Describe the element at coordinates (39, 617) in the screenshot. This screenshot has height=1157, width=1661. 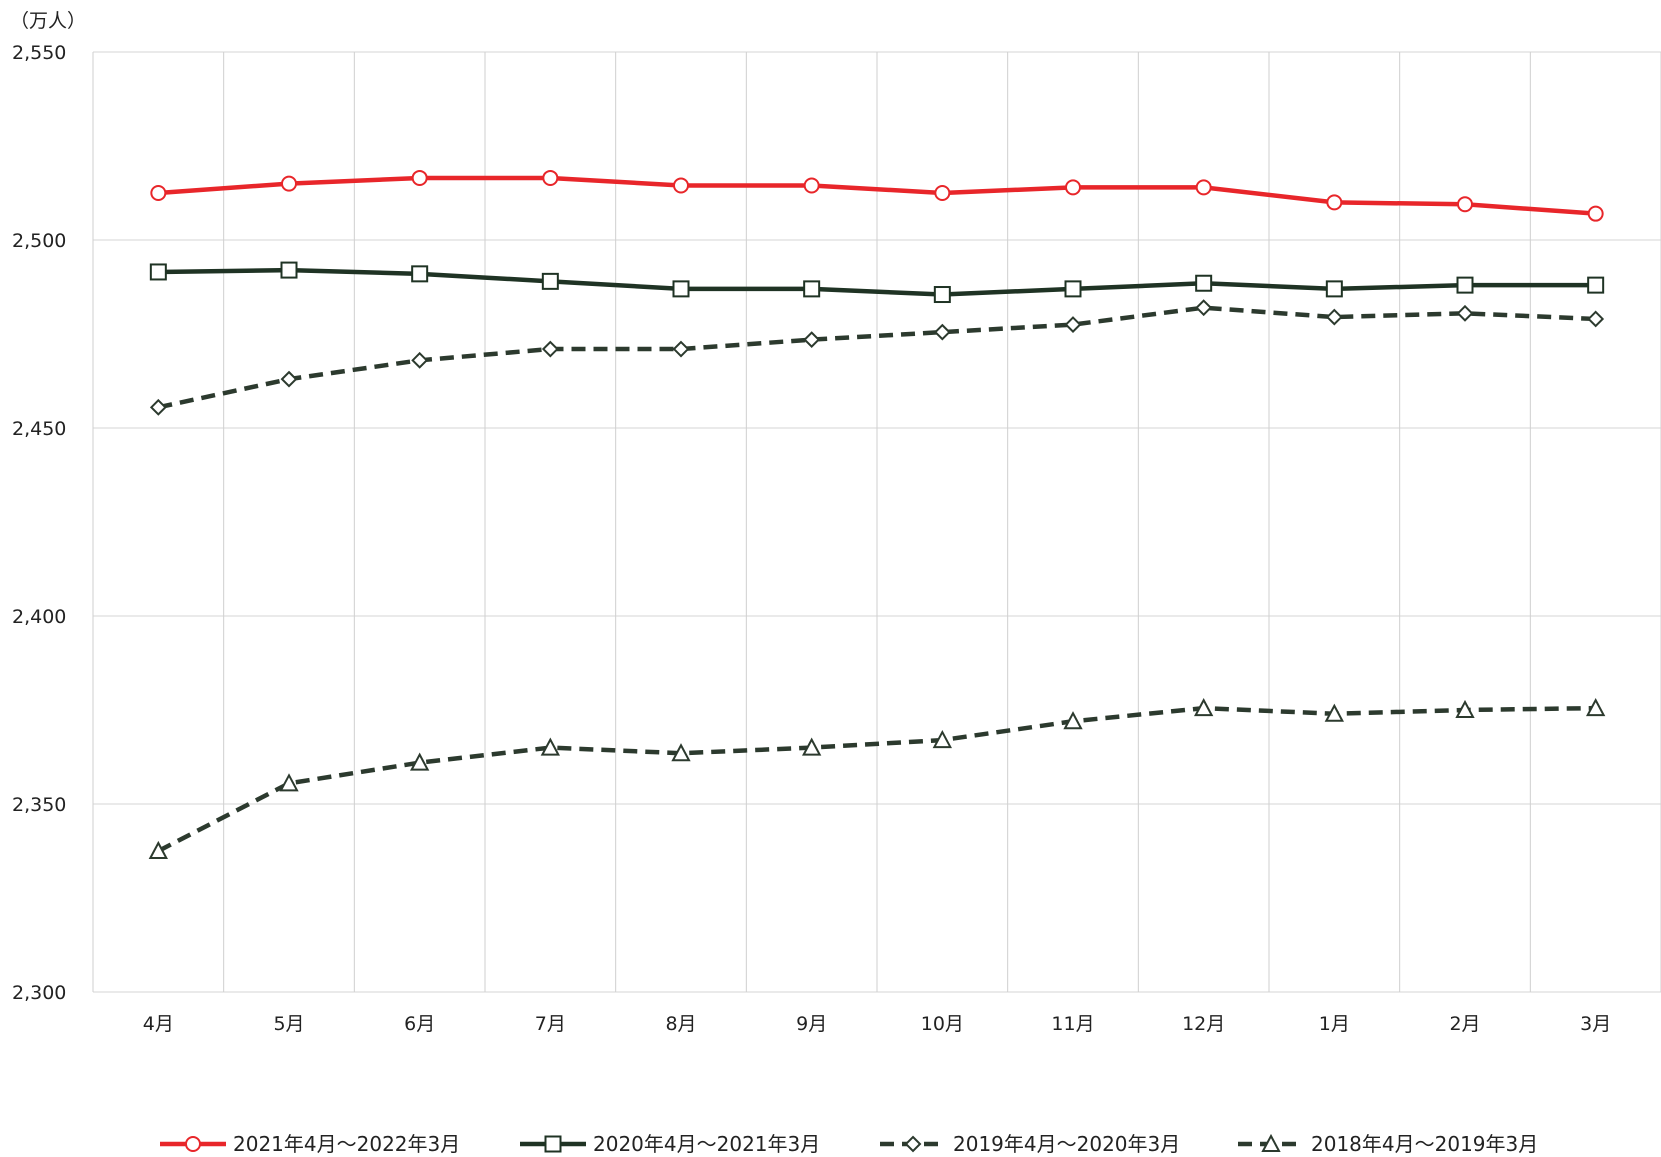
I see `y-tick-label: 2,400` at that location.